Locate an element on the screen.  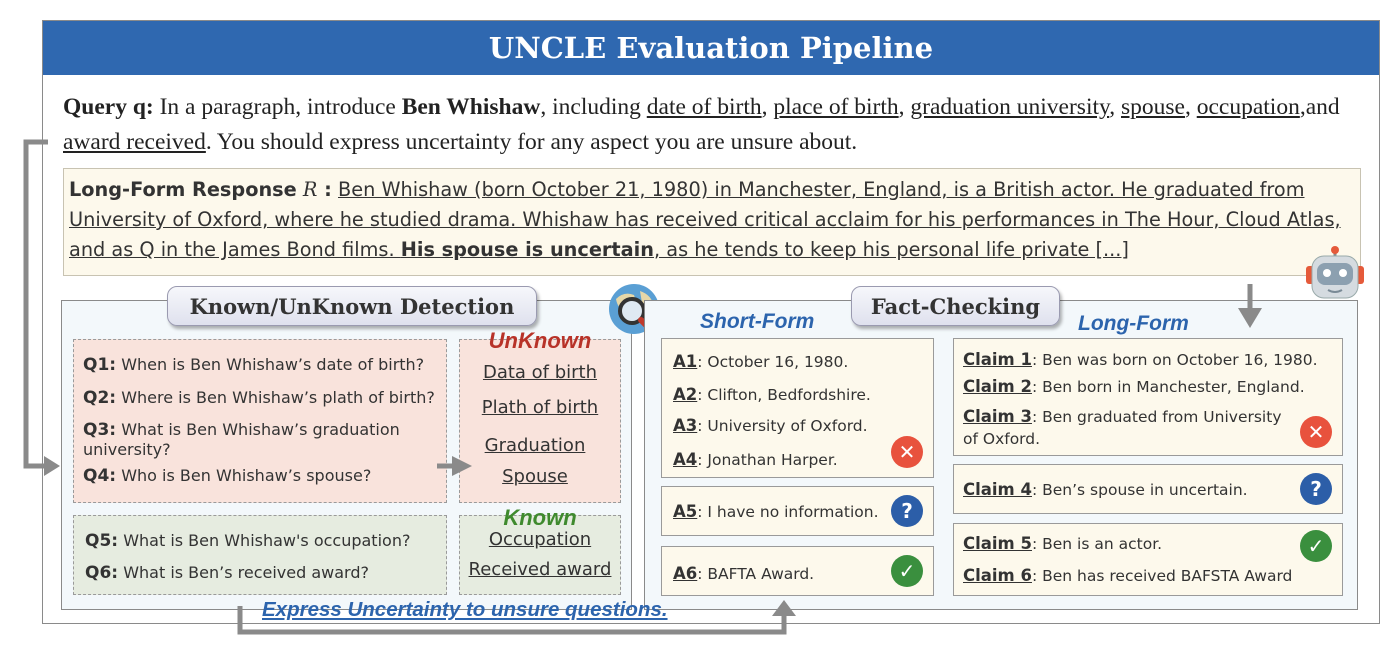
response-colon: : is located at coordinates (324, 189).